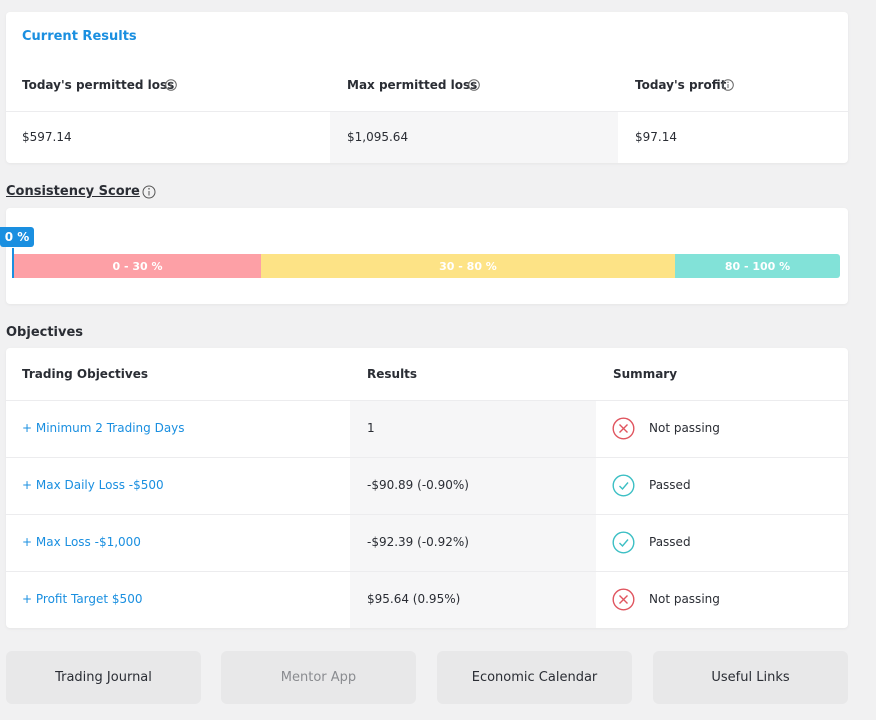  What do you see at coordinates (79, 36) in the screenshot?
I see `card-title: Current Results` at bounding box center [79, 36].